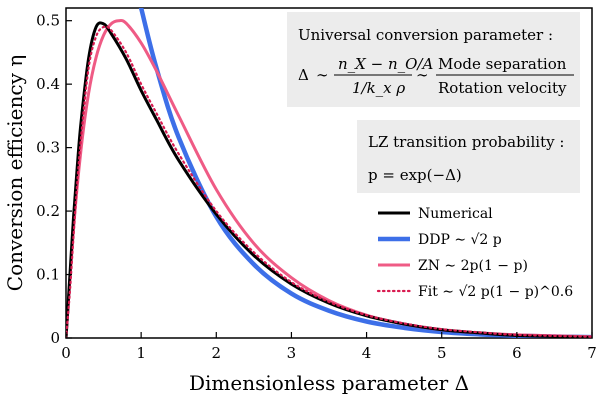 This screenshot has width=600, height=400. I want to click on annotation-lz-title: LZ transition probability :, so click(466, 142).